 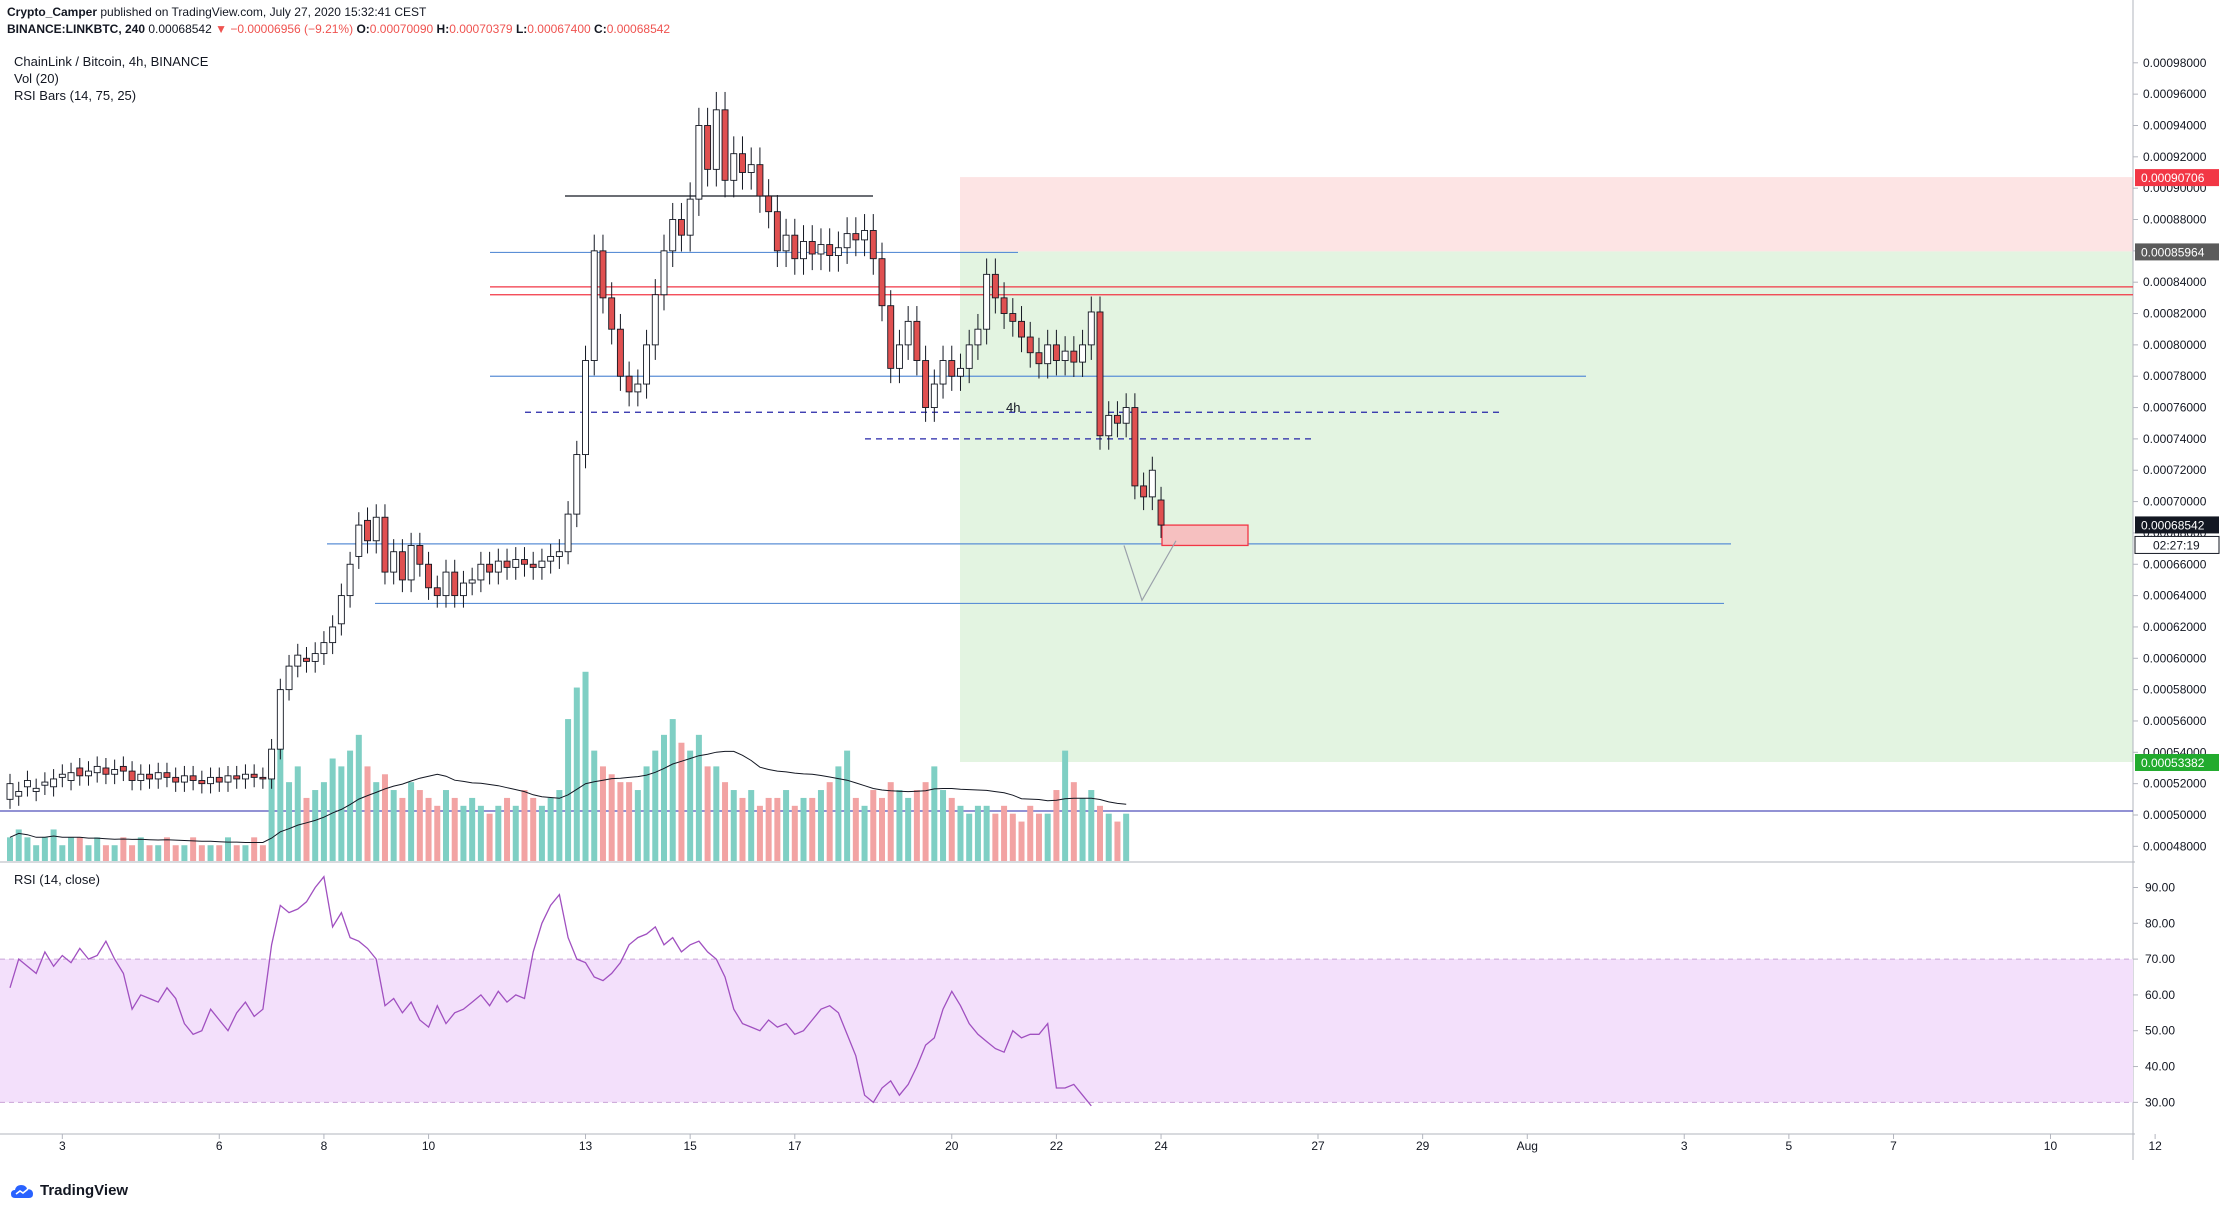 I want to click on legend-volume: Vol (20), so click(x=36, y=78).